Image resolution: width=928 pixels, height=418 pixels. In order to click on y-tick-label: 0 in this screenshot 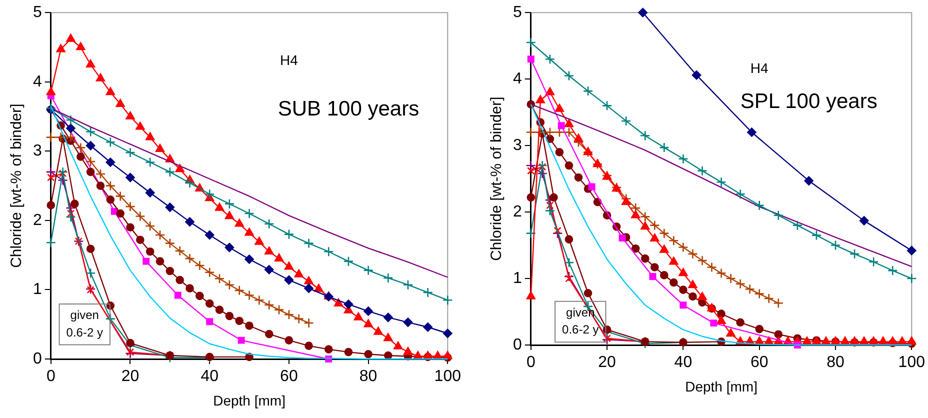, I will do `click(517, 345)`.